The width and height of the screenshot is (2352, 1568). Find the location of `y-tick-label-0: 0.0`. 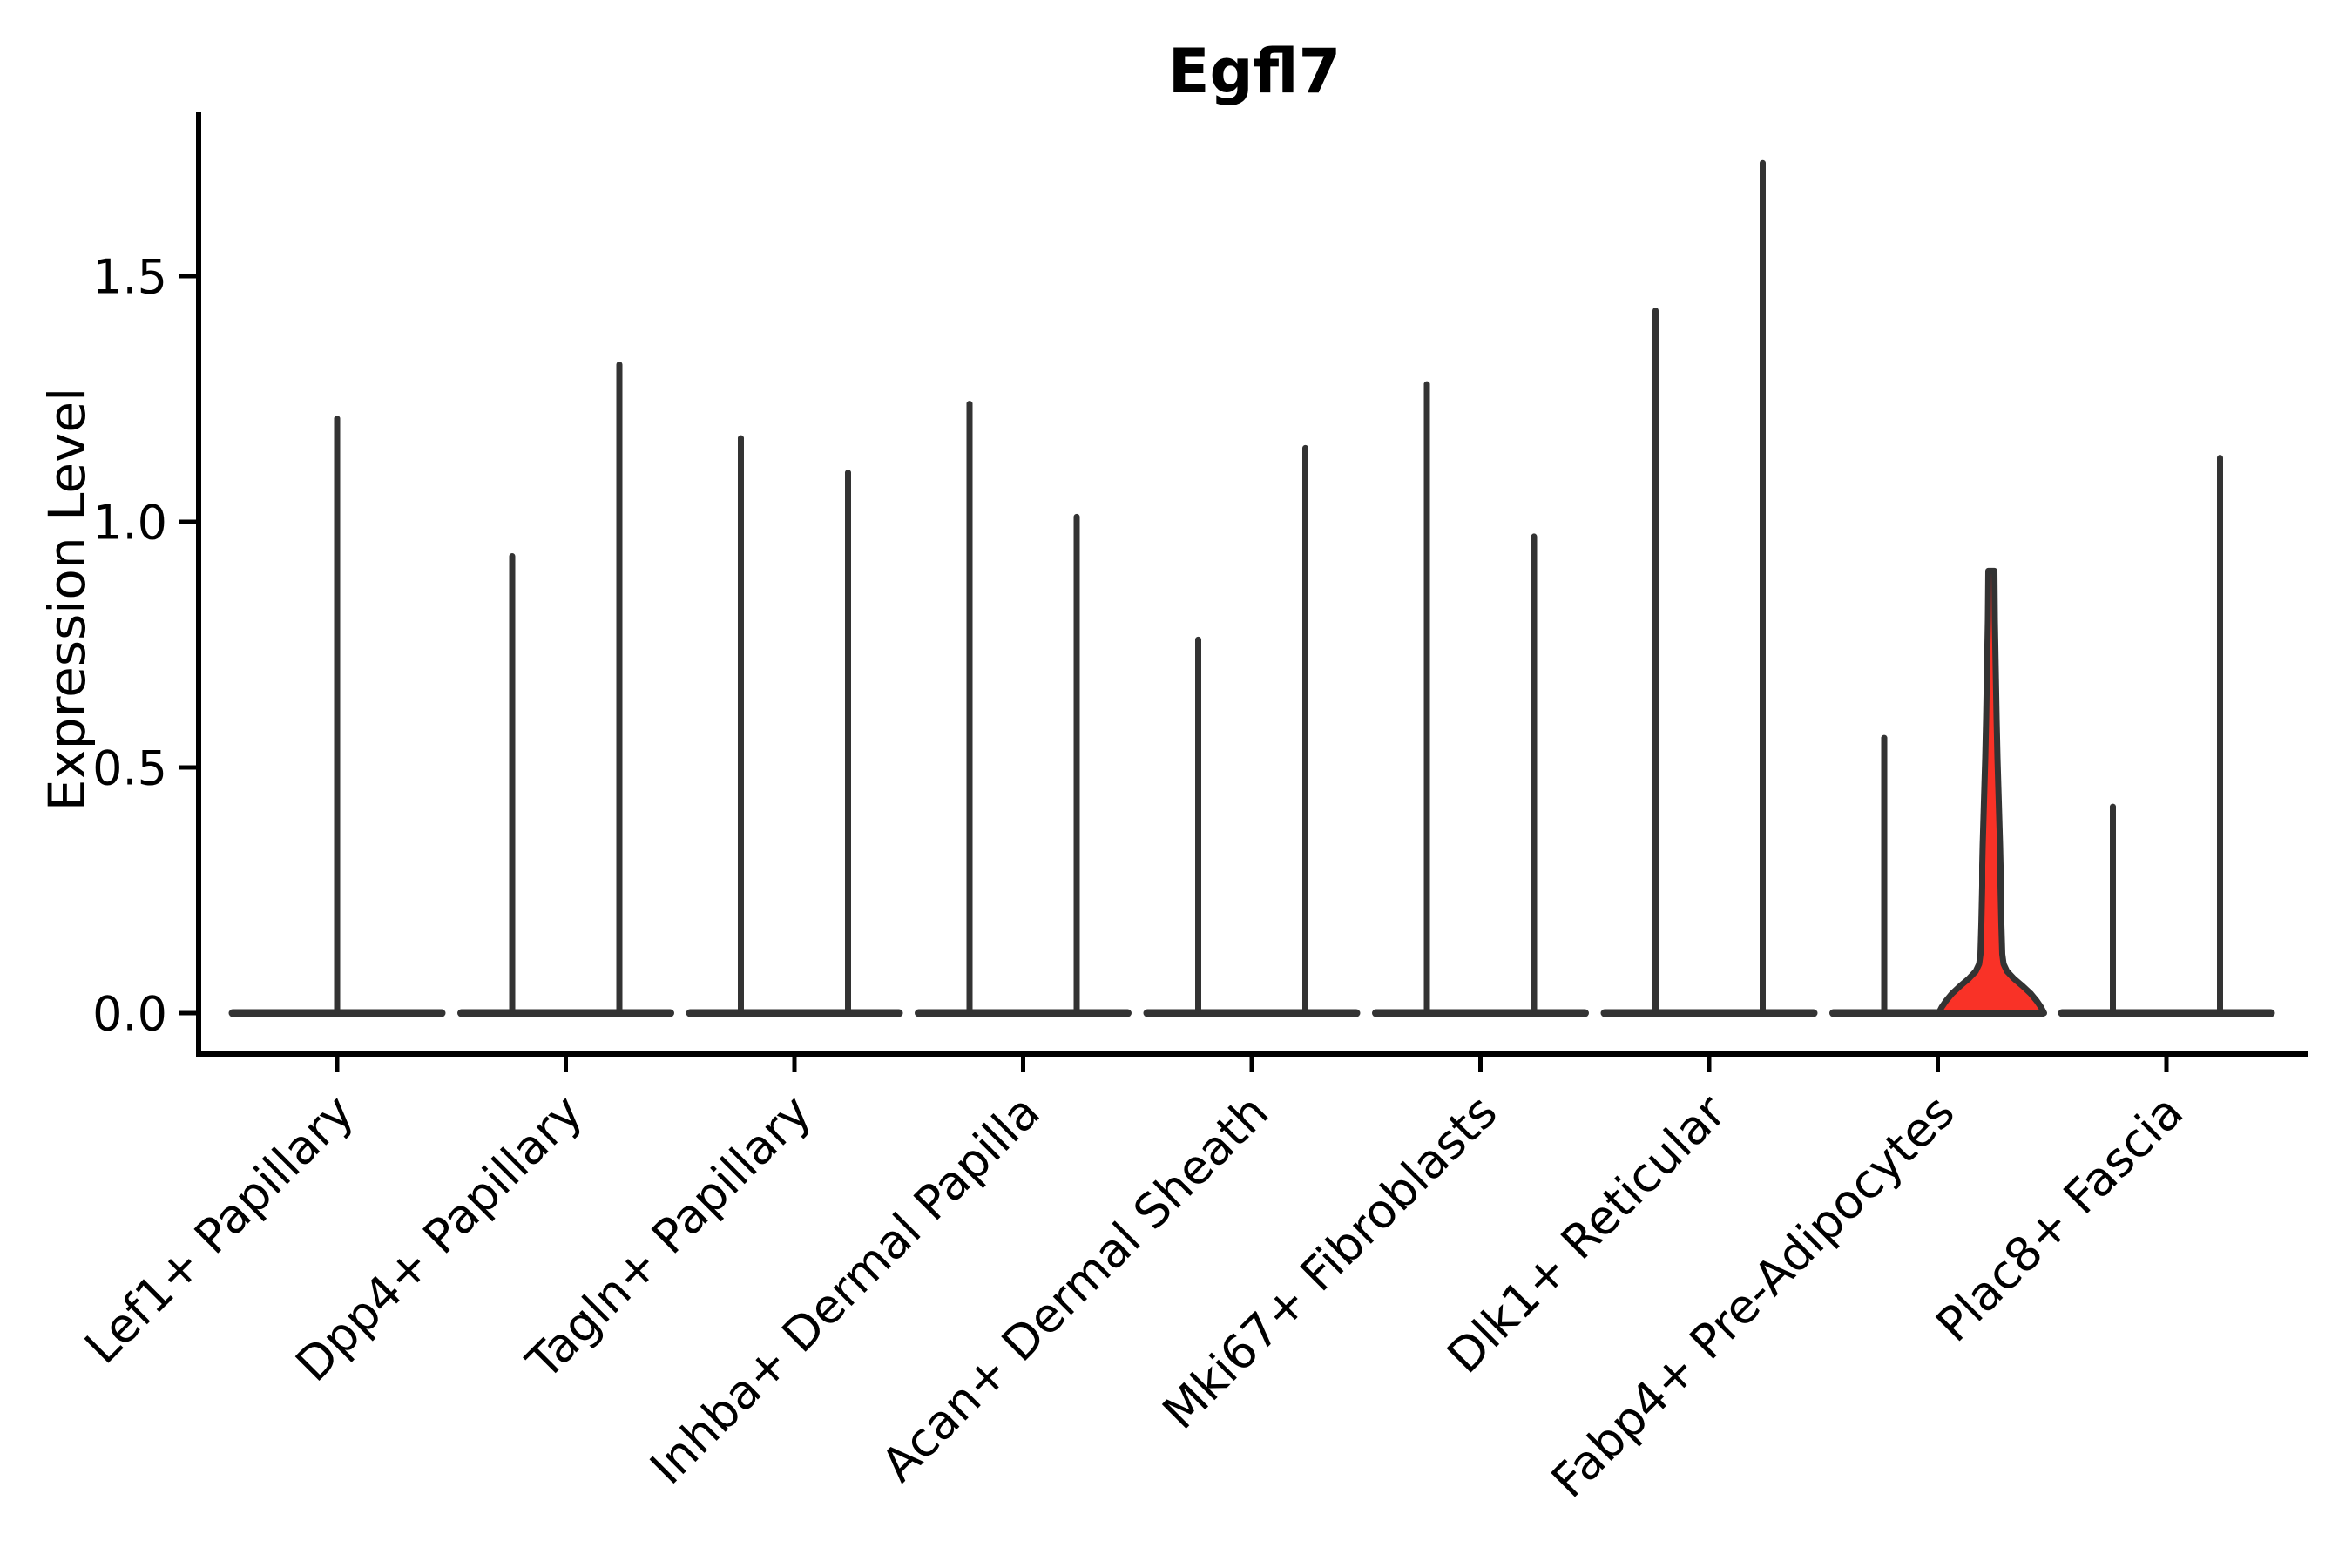

y-tick-label-0: 0.0 is located at coordinates (129, 1014).